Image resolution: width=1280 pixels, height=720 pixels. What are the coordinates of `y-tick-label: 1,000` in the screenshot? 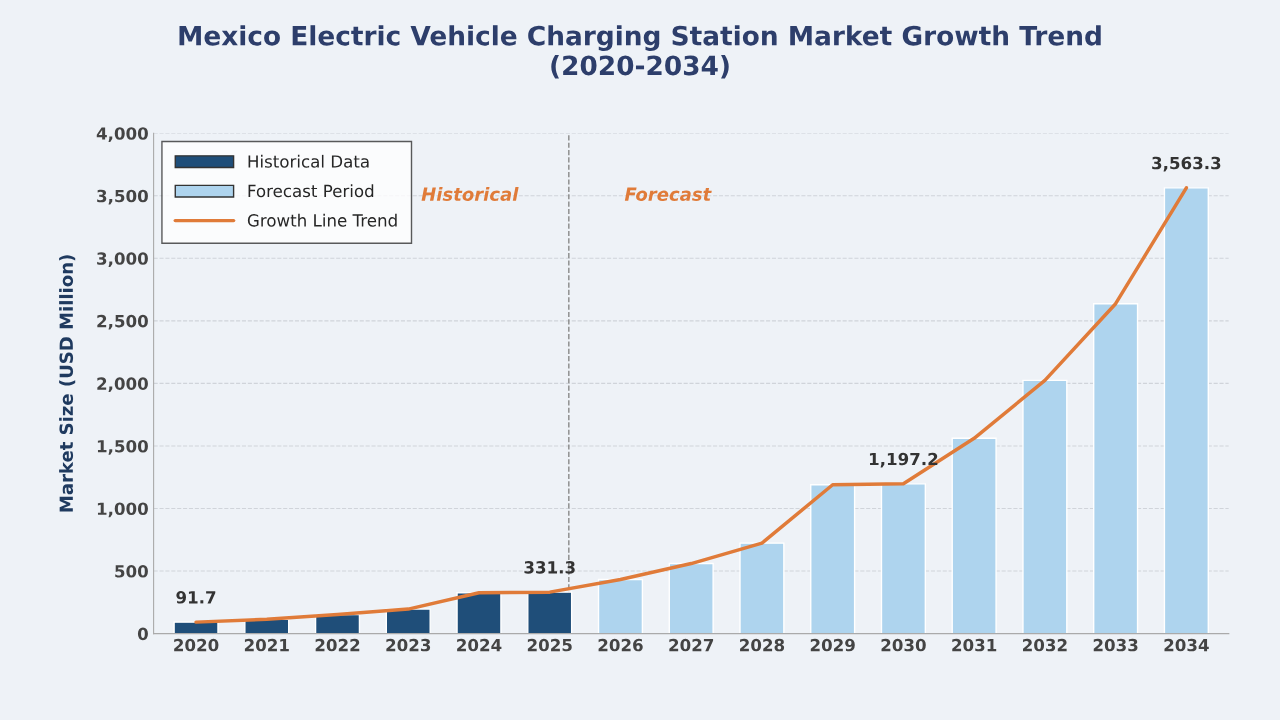 It's located at (122, 510).